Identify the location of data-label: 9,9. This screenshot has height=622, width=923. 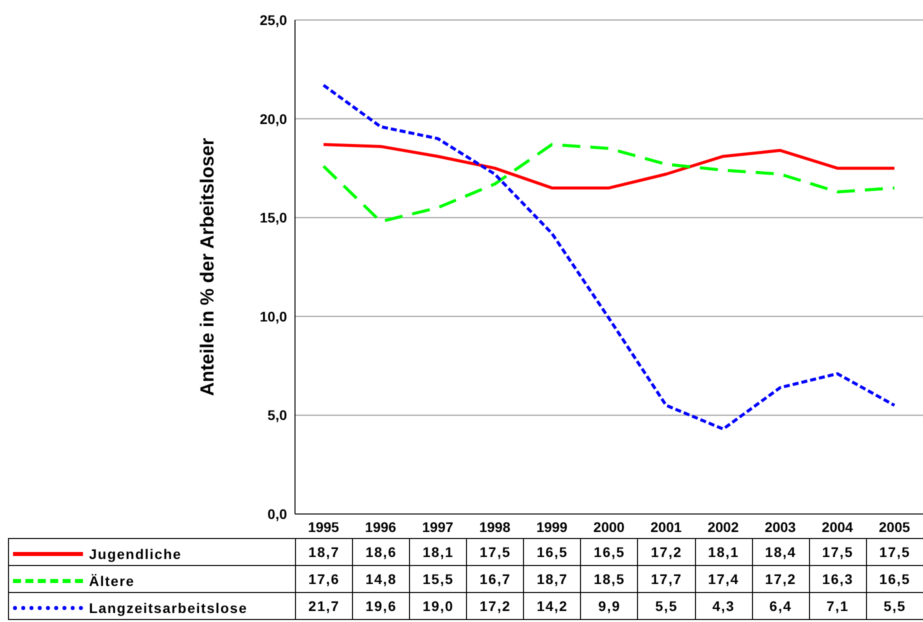
(609, 606).